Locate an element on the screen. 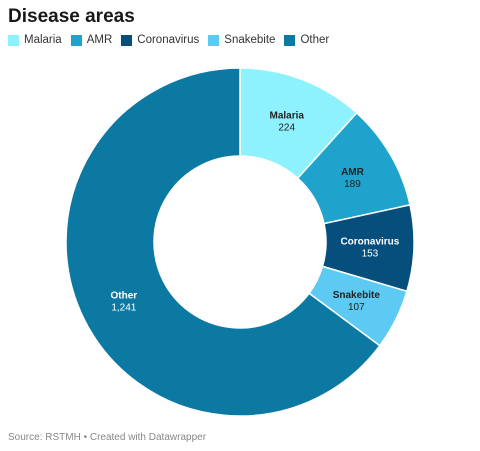 Image resolution: width=480 pixels, height=451 pixels. legend-item-malaria: Malaria is located at coordinates (35, 40).